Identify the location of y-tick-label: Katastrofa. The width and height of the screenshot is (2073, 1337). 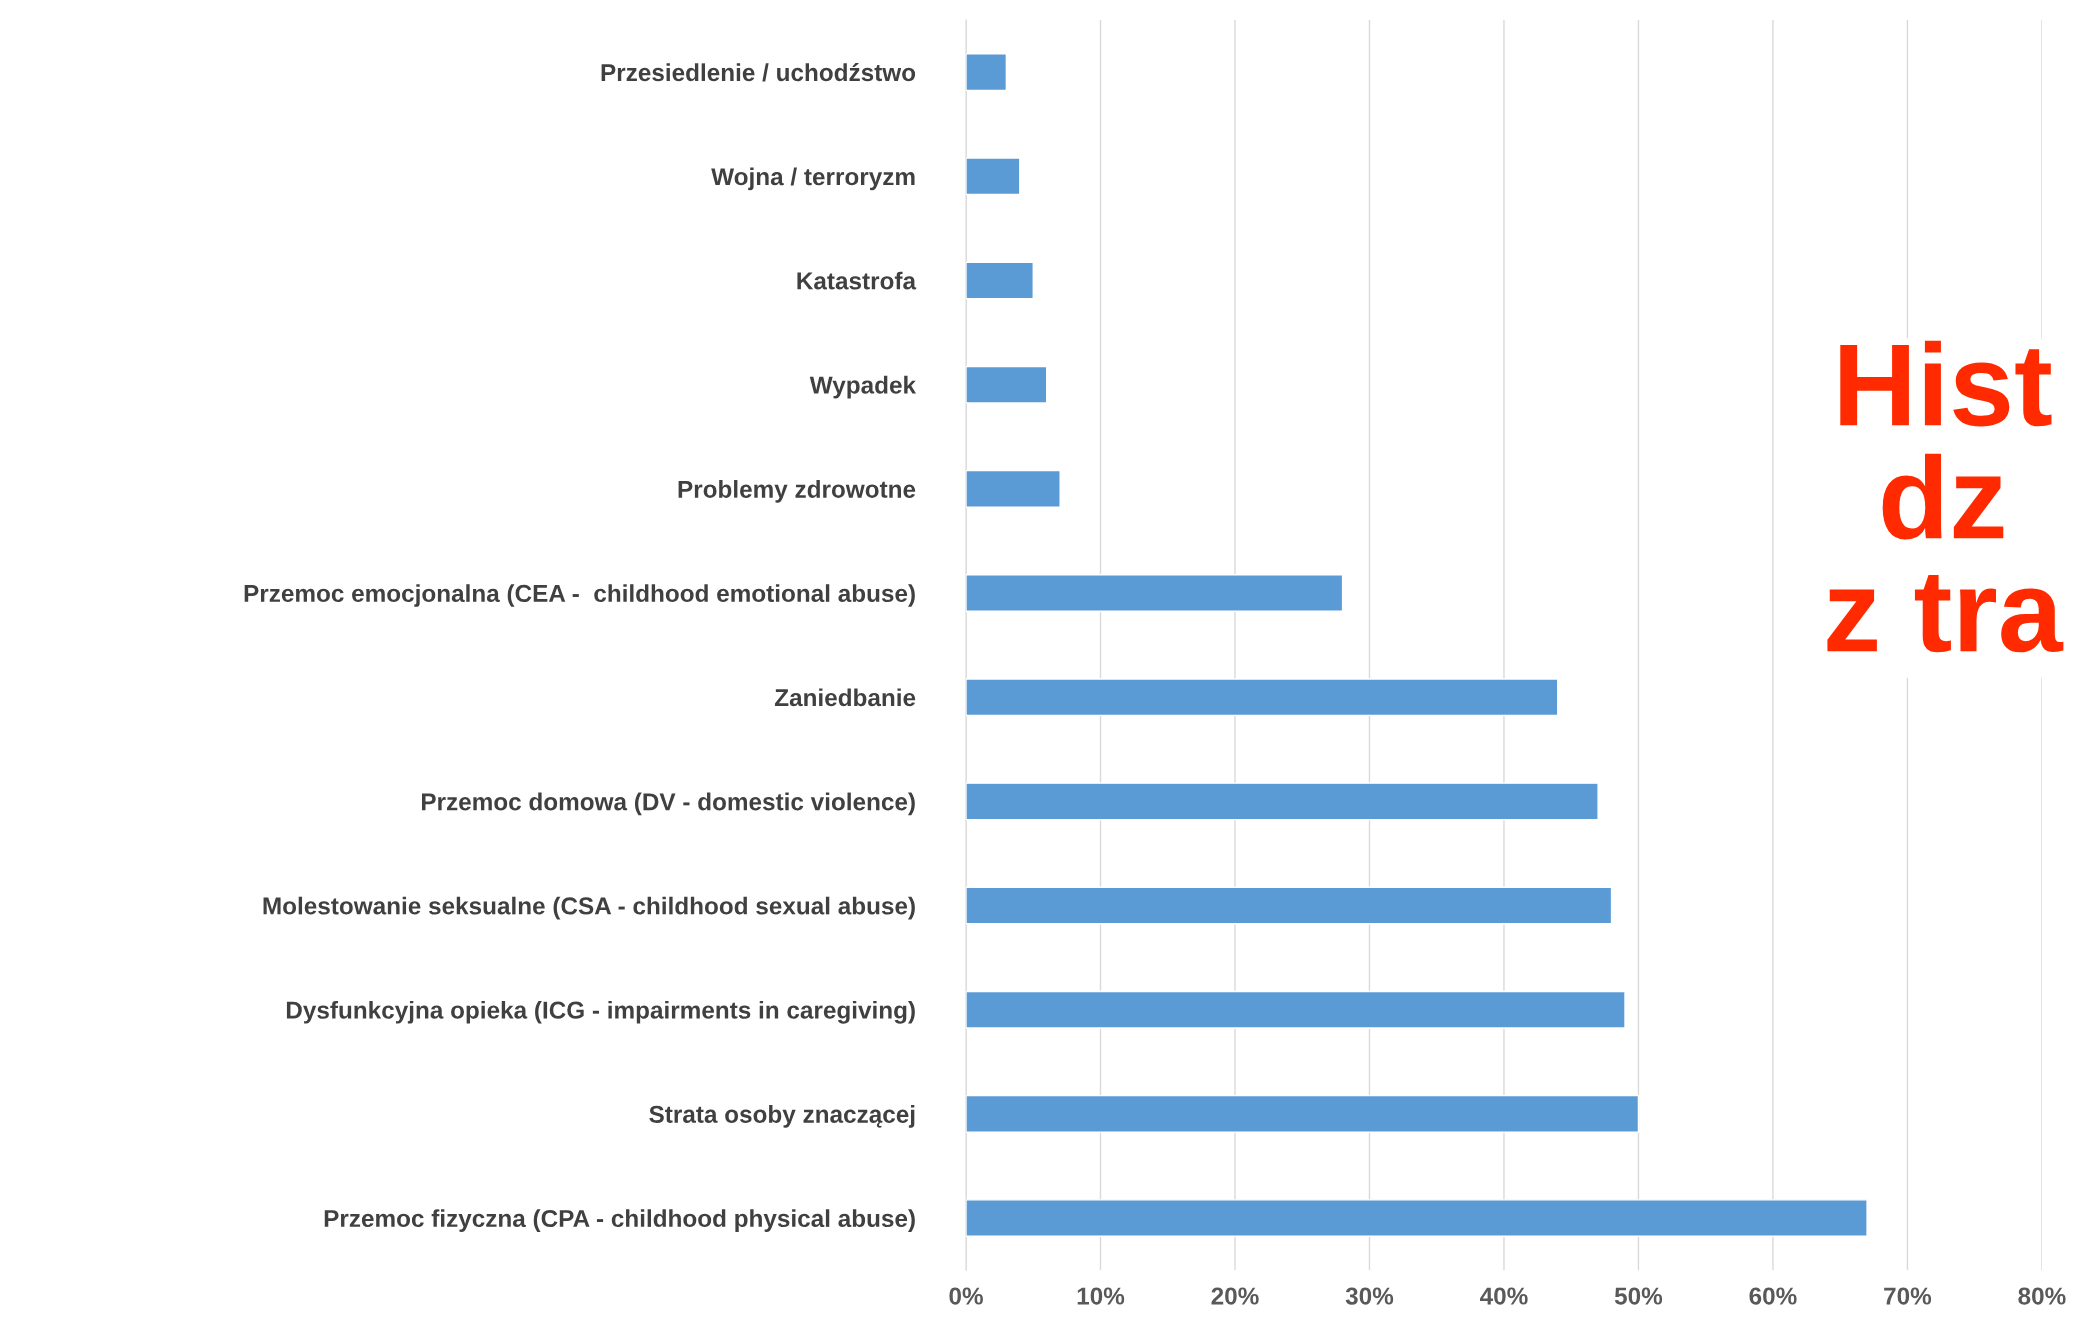
(857, 280).